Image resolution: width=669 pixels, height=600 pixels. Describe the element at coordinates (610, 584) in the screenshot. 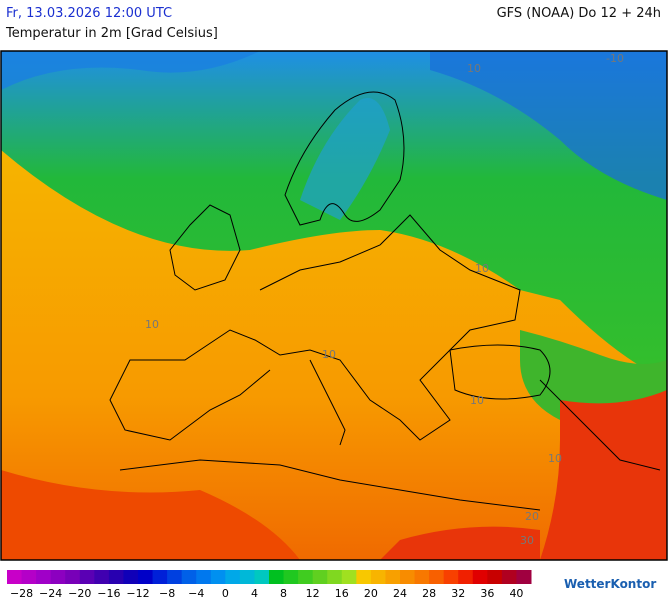

I see `logo: WetterKontor` at that location.